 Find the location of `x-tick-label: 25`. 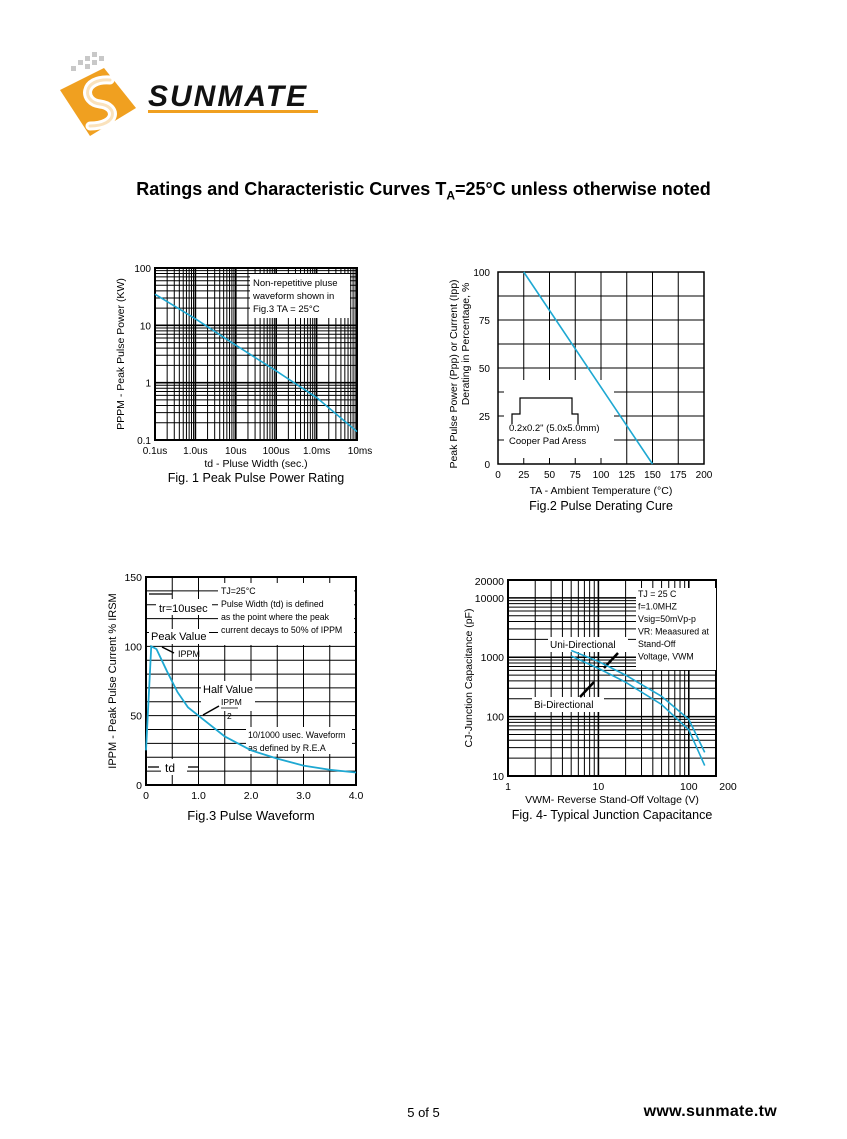

x-tick-label: 25 is located at coordinates (524, 475).